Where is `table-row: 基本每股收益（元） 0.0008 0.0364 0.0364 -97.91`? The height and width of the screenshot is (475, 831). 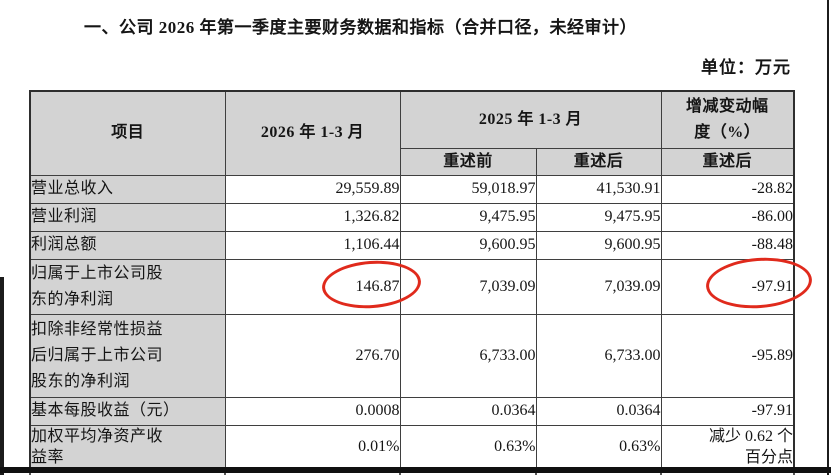
table-row: 基本每股收益（元） 0.0008 0.0364 0.0364 -97.91 is located at coordinates (412, 411).